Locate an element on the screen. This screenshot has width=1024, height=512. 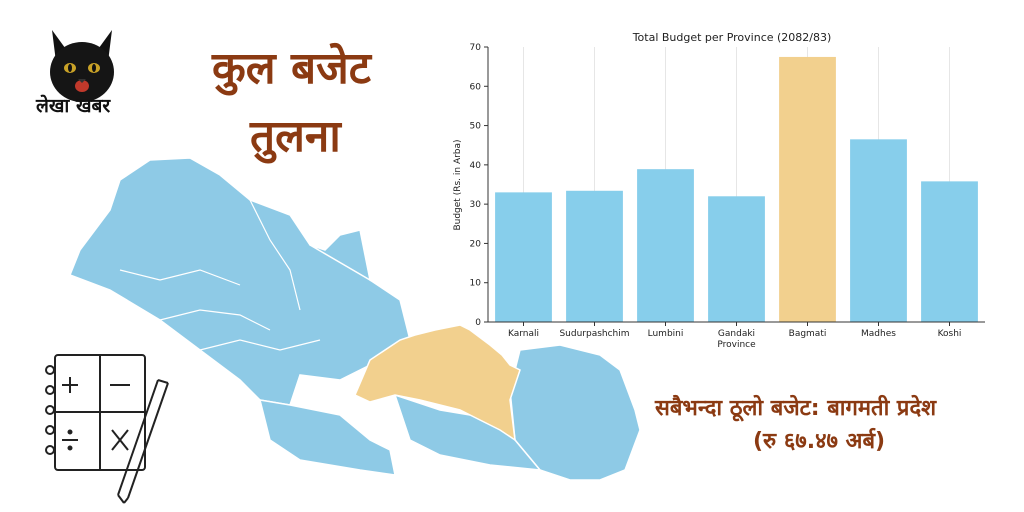
x-tick-label: Karnali is located at coordinates (523, 334).